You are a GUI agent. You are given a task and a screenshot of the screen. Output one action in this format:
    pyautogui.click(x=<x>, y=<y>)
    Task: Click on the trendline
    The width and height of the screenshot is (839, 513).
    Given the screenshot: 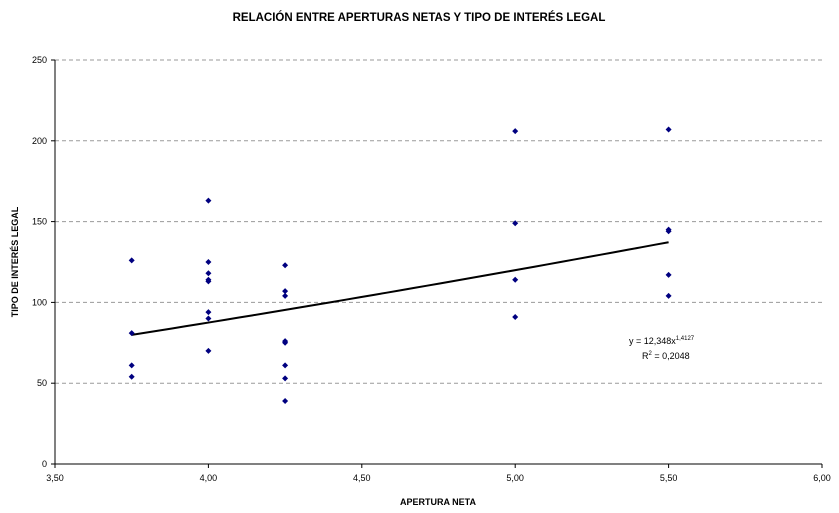 What is the action you would take?
    pyautogui.click(x=400, y=288)
    